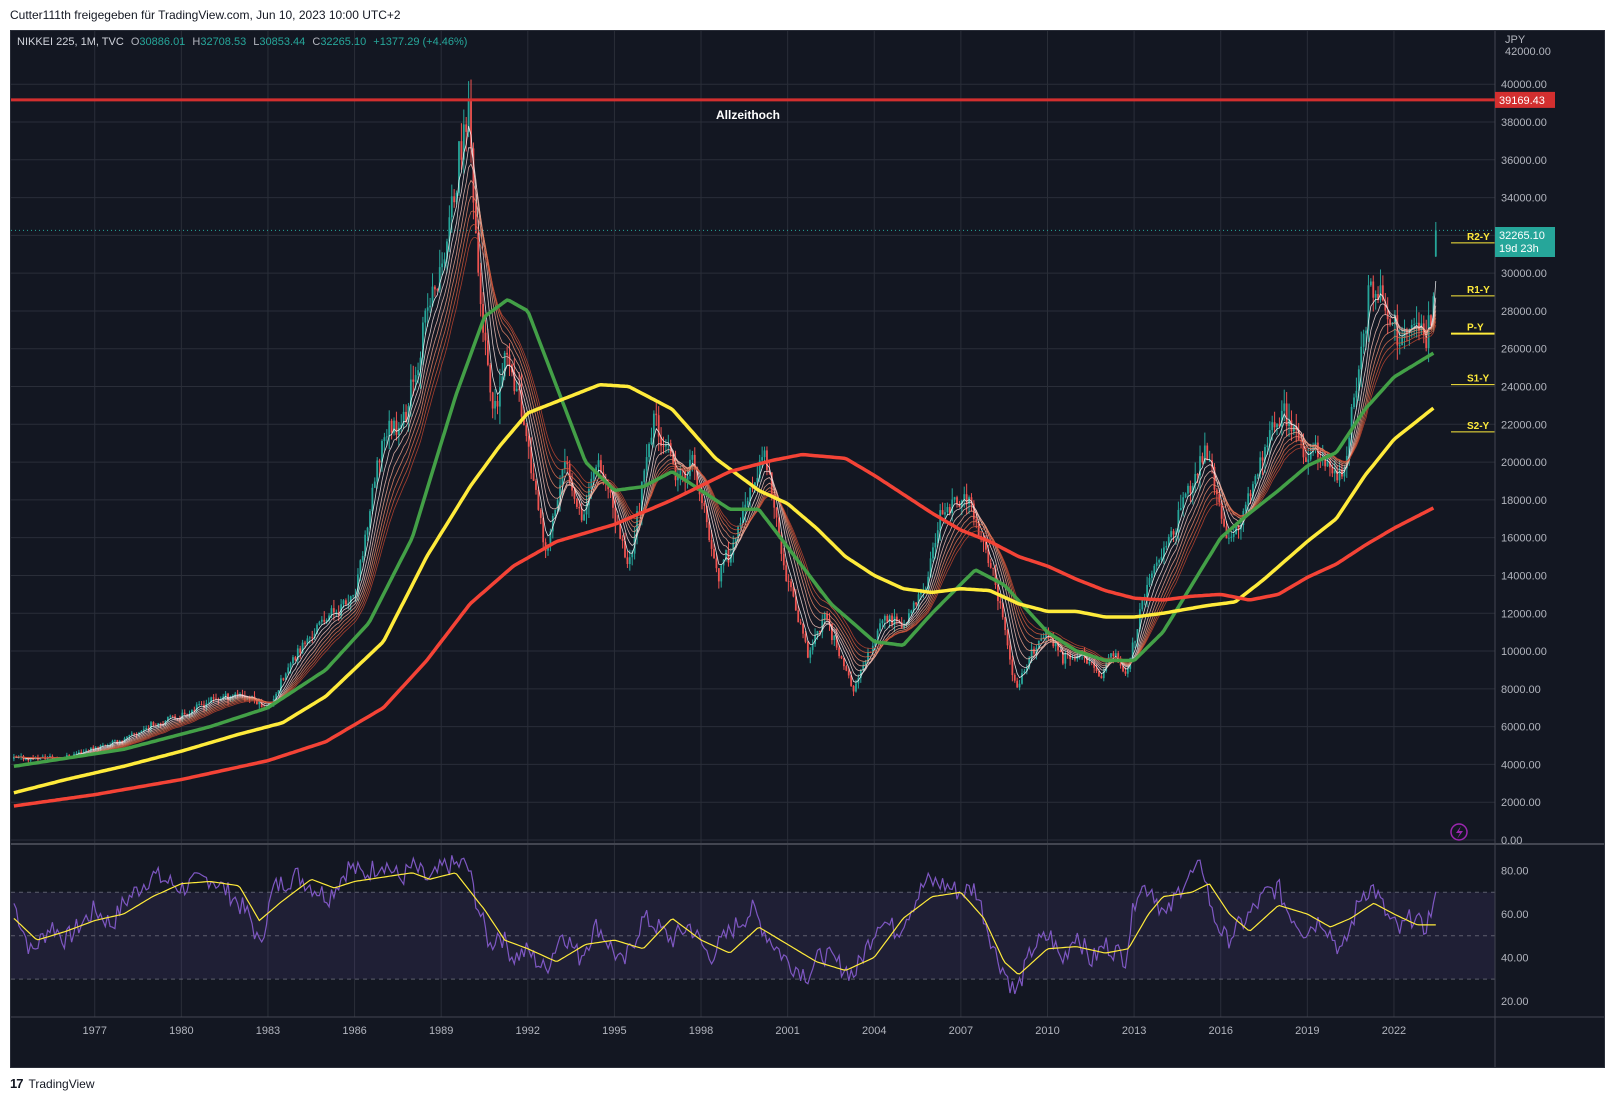  I want to click on pivot-label: S2-Y, so click(1478, 426).